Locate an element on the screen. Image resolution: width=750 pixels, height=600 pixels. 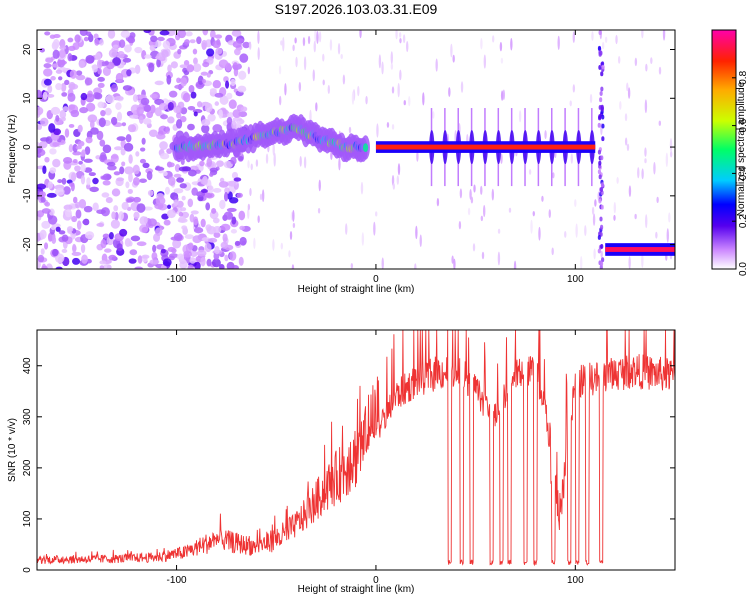
transition-streak is located at coordinates (601, 100).